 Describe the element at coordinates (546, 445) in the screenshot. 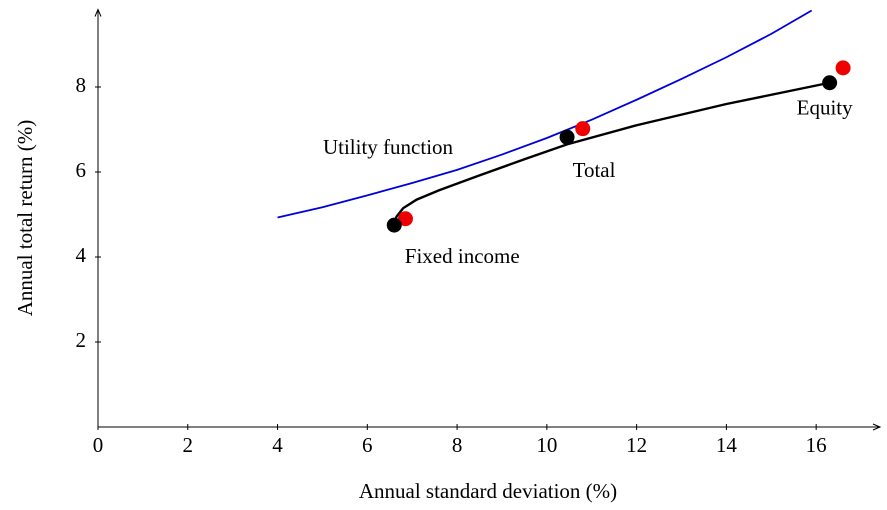

I see `x-tick-label: 10` at that location.